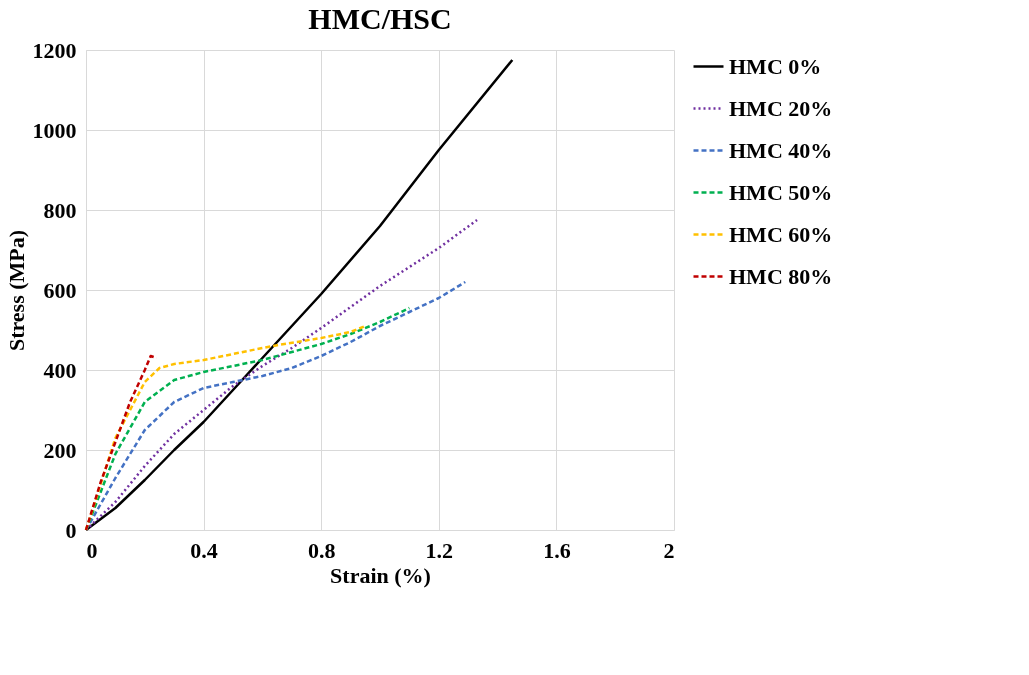 Image resolution: width=1029 pixels, height=675 pixels. Describe the element at coordinates (60, 370) in the screenshot. I see `y-tick-label: 400` at that location.